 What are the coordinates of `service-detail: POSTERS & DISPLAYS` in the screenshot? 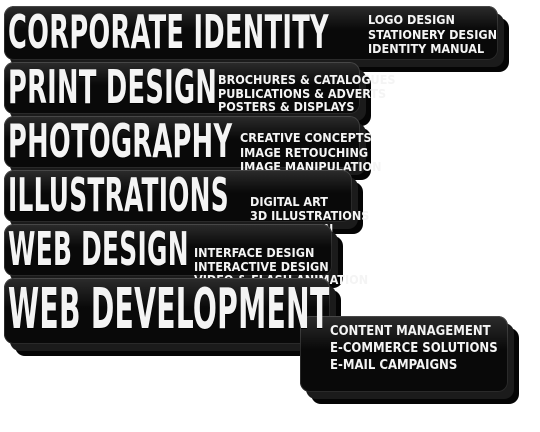 It's located at (306, 107).